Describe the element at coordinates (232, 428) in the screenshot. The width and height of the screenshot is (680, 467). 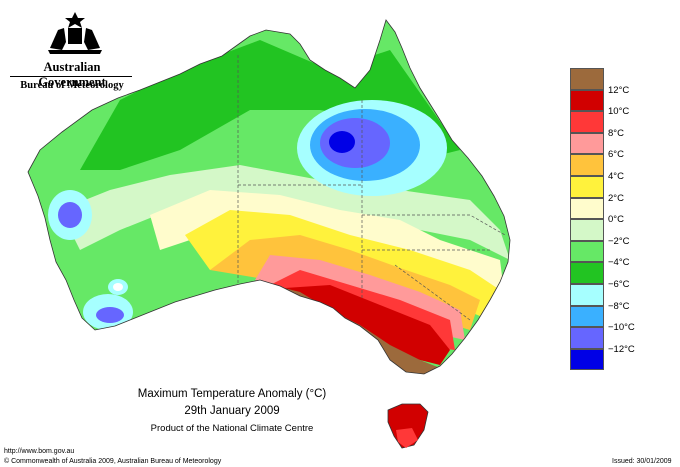
I see `product-credit: Product of the National Climate Centre` at that location.